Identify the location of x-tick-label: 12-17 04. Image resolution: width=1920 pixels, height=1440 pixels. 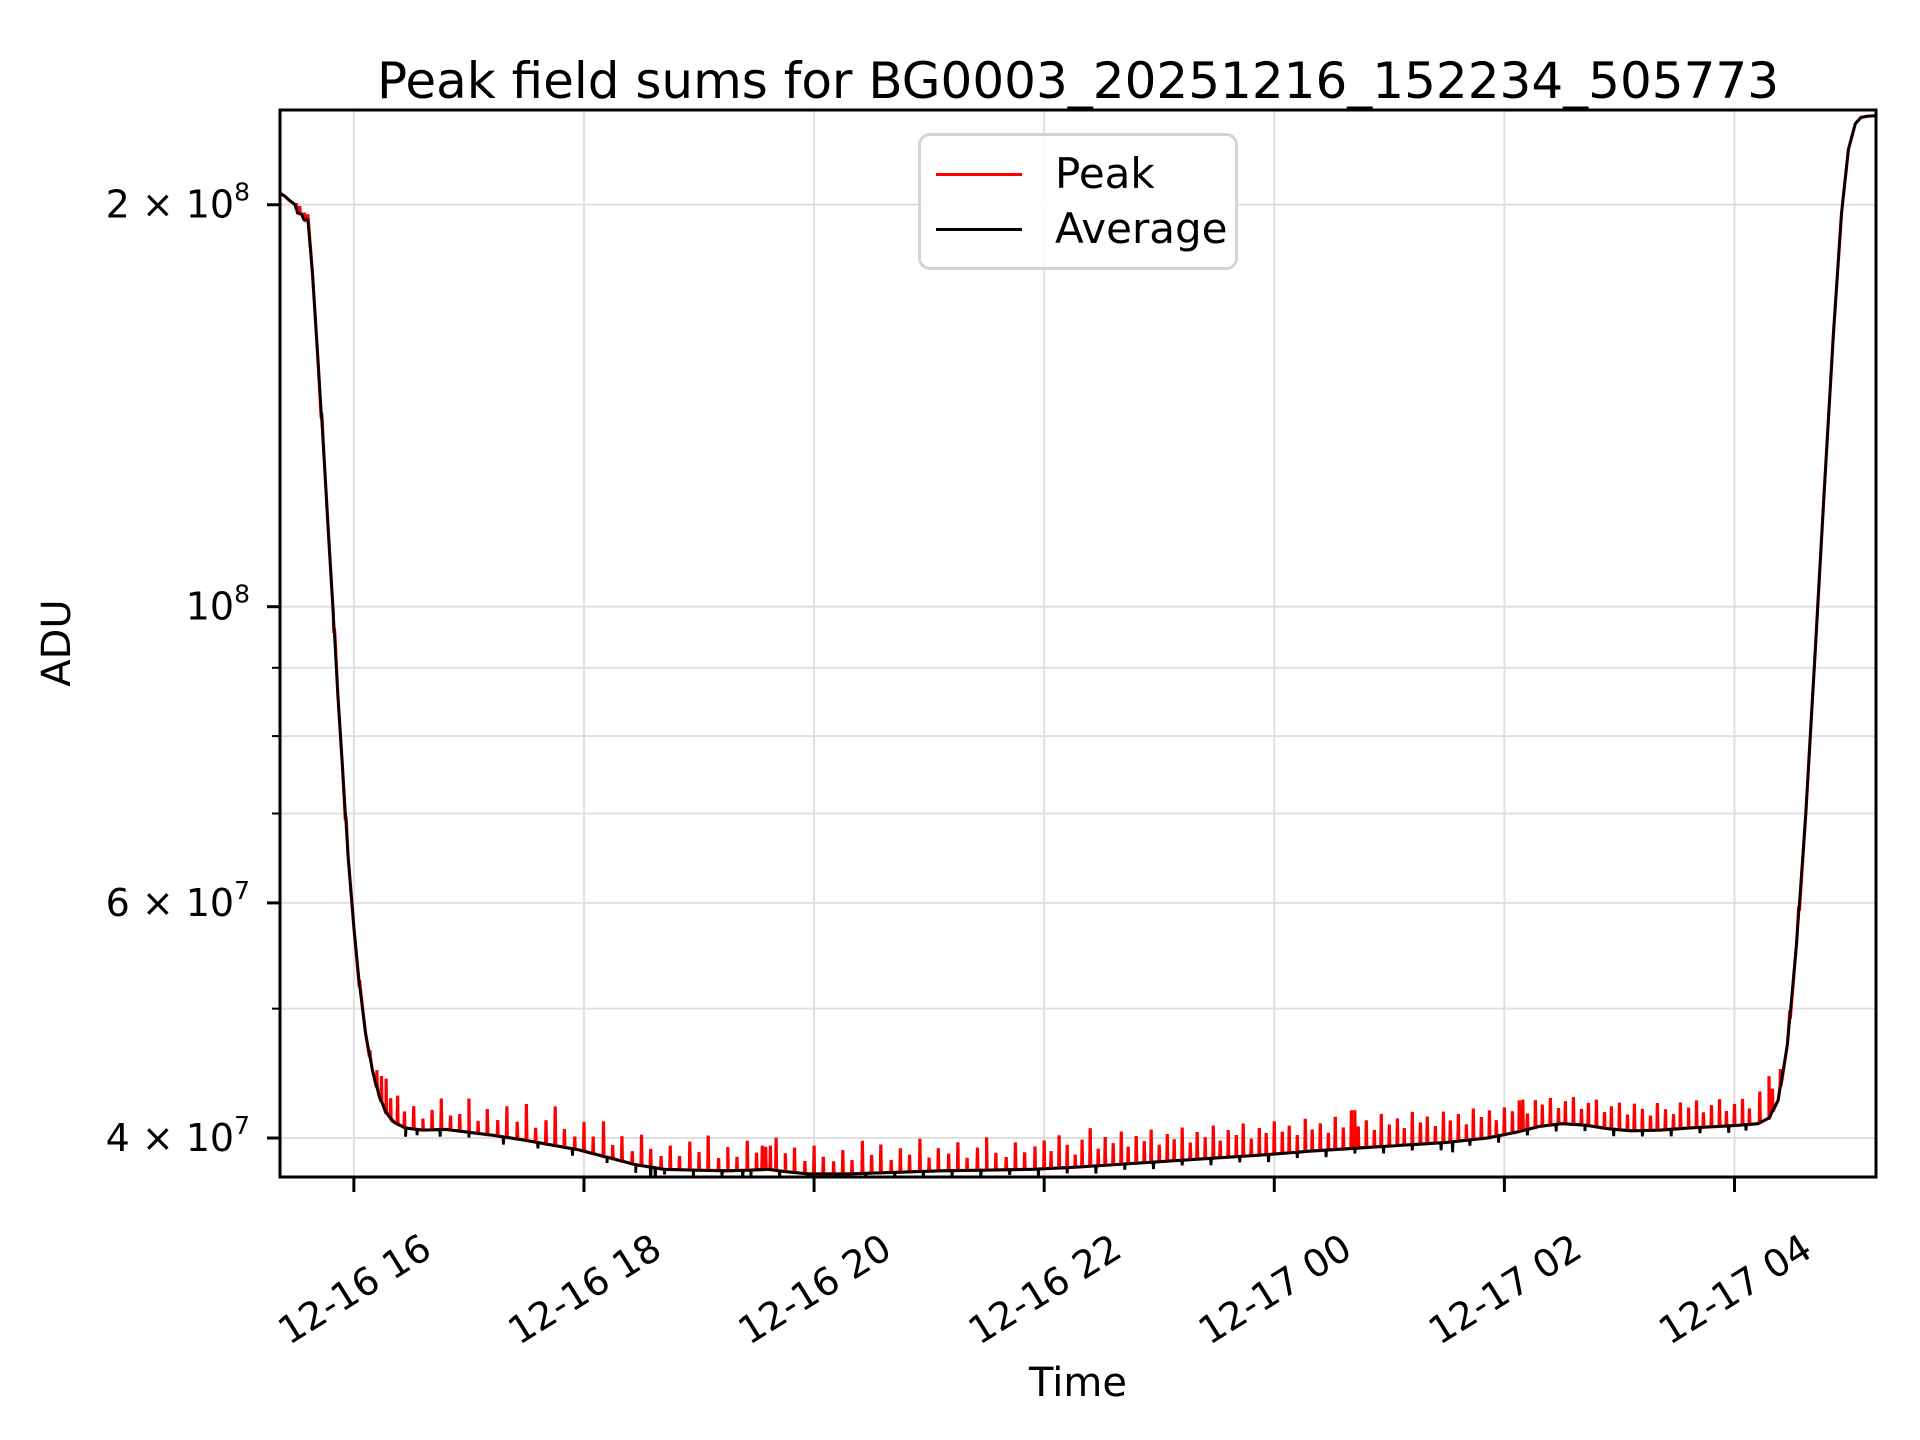
(1735, 1289).